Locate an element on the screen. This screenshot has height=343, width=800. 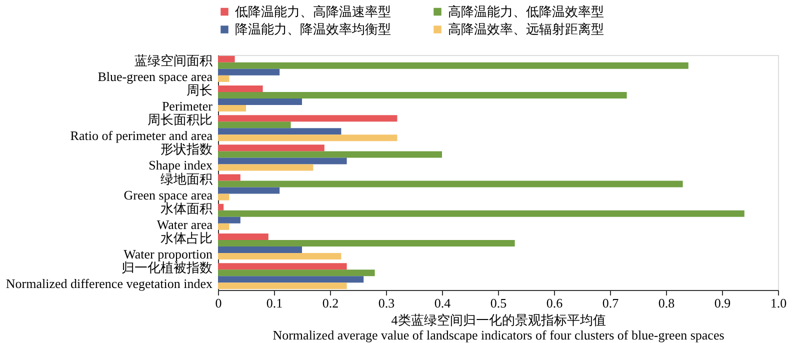
x-tick-label: 0.5 is located at coordinates (498, 303).